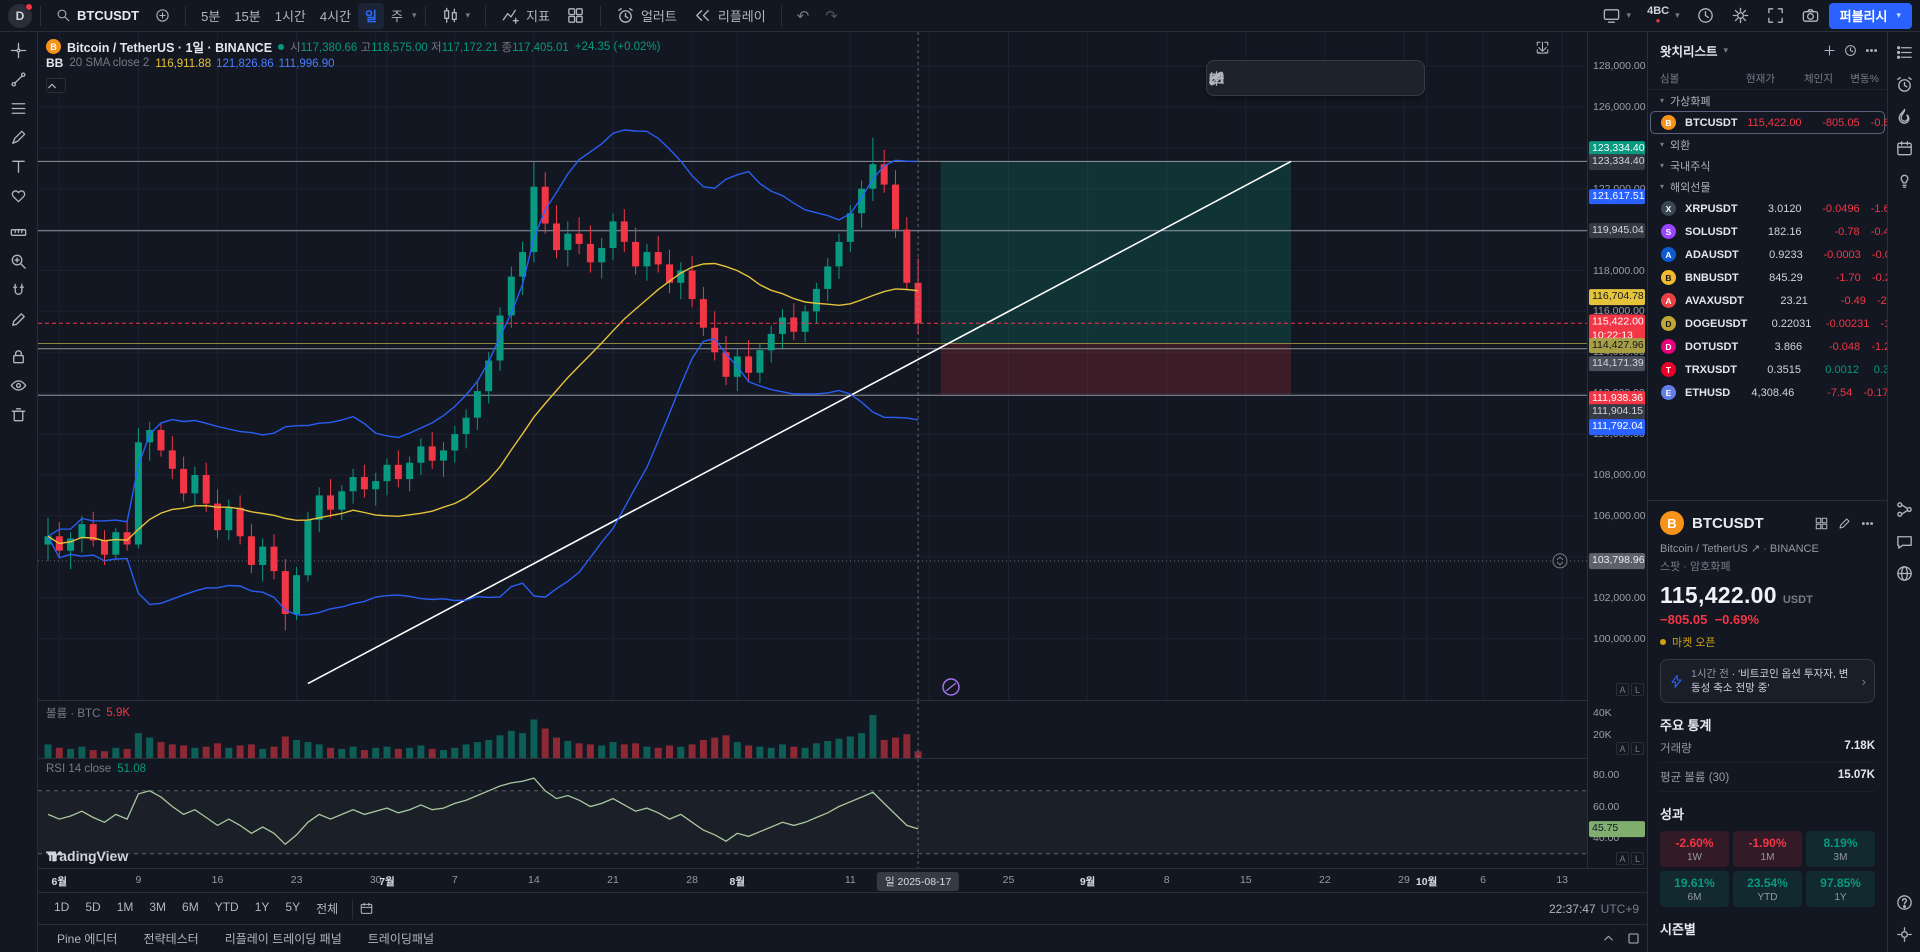 The width and height of the screenshot is (1920, 952). Describe the element at coordinates (1898, 15) in the screenshot. I see `publish-caret: ▾` at that location.